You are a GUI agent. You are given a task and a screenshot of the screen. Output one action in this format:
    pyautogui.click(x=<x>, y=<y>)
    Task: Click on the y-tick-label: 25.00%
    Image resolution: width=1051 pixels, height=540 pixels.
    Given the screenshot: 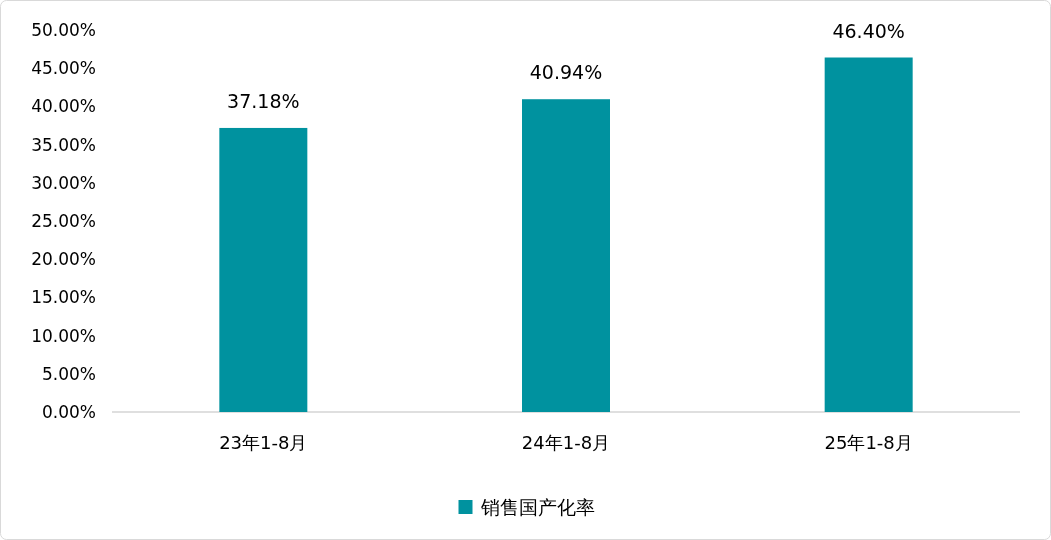 What is the action you would take?
    pyautogui.click(x=63, y=221)
    